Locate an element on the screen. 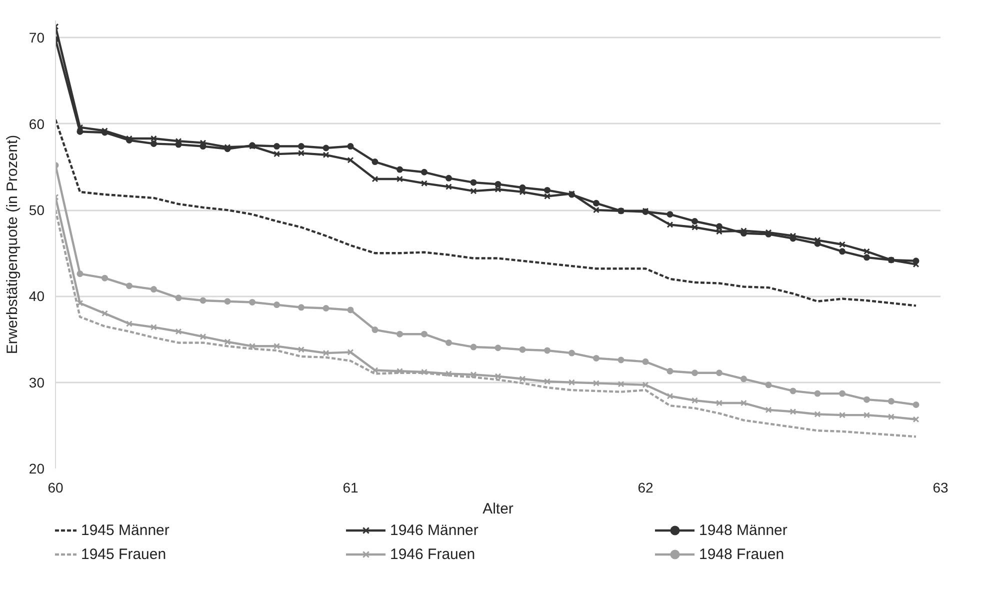  y-tick-label: 40 is located at coordinates (36, 296).